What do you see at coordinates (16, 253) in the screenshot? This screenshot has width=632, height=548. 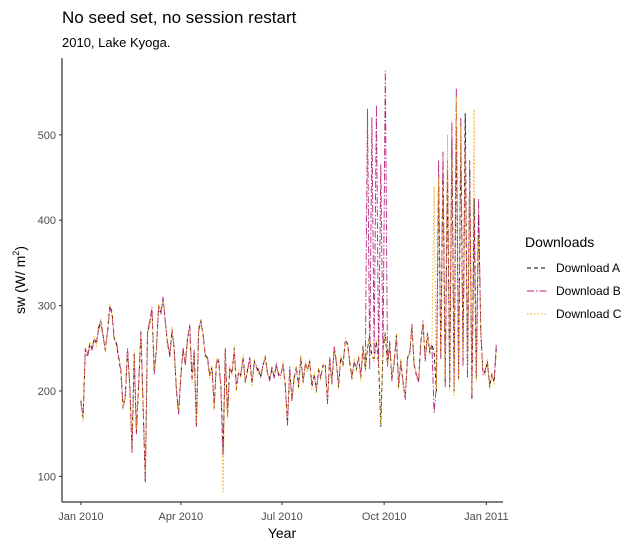 I see `y-axis-title-superscript: 2` at bounding box center [16, 253].